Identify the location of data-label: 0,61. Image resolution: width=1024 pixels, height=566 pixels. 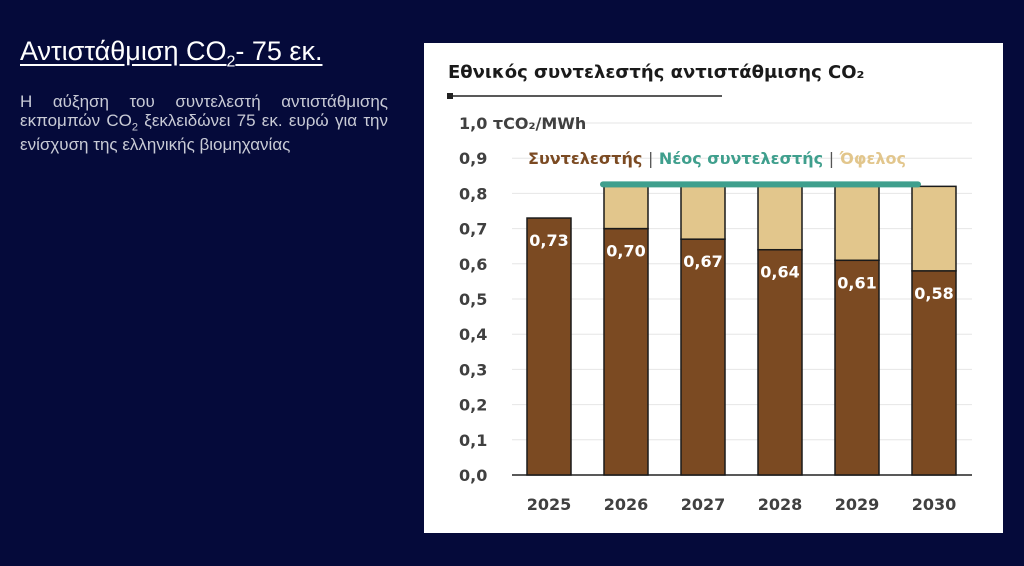
(856, 282).